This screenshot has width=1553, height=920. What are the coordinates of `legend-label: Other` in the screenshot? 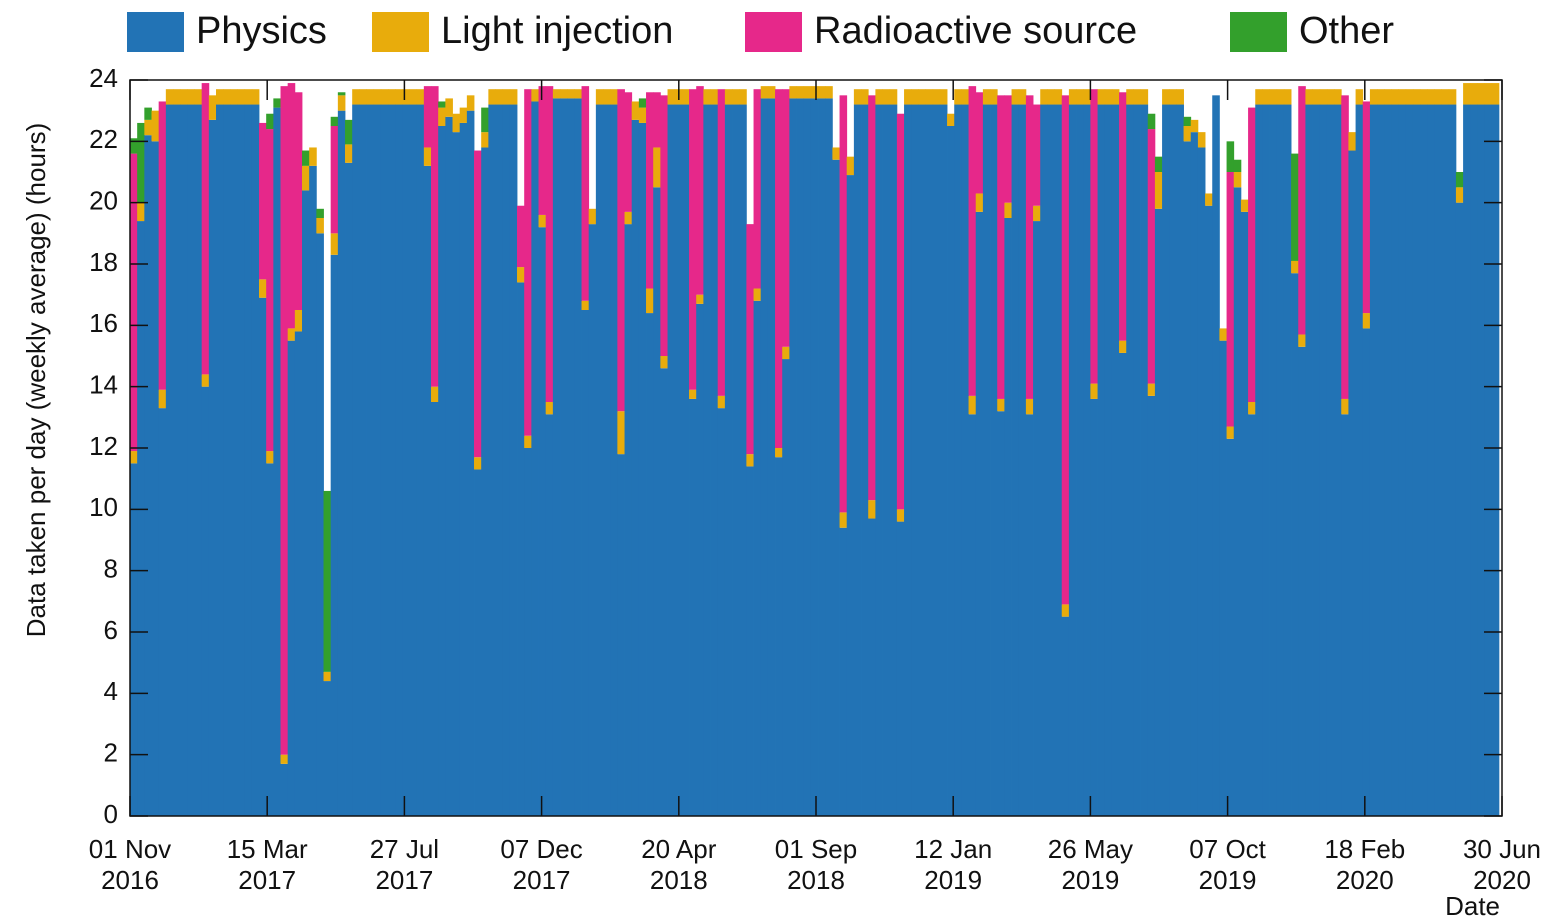 It's located at (1346, 31).